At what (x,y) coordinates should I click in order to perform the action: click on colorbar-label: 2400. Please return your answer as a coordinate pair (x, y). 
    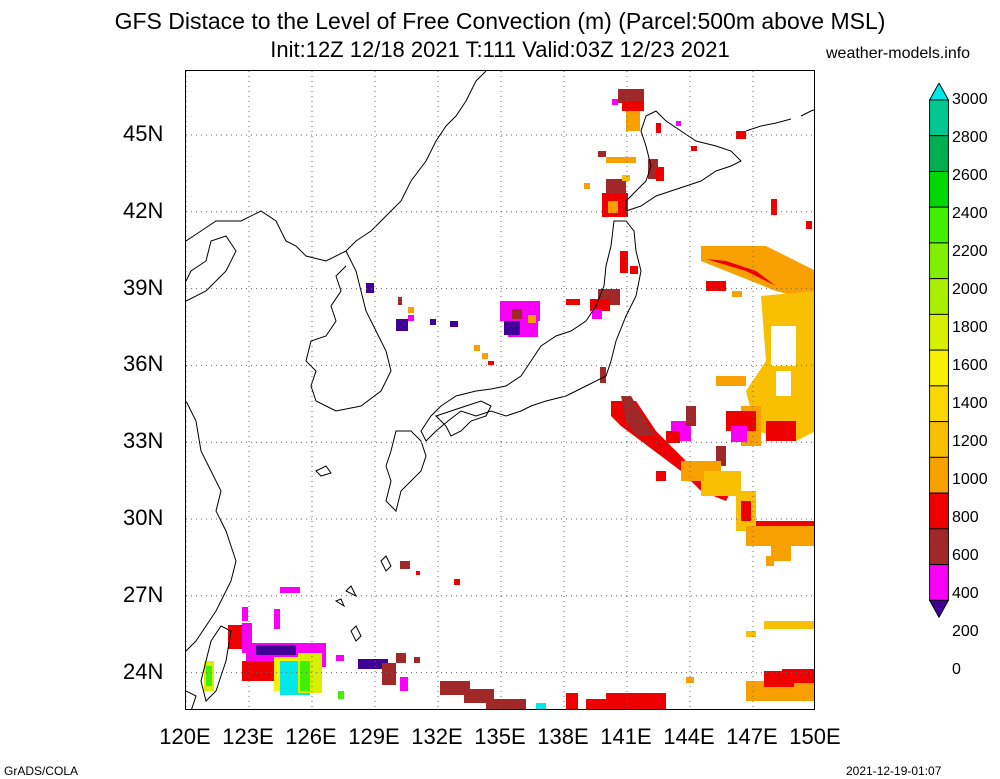
    Looking at the image, I should click on (970, 213).